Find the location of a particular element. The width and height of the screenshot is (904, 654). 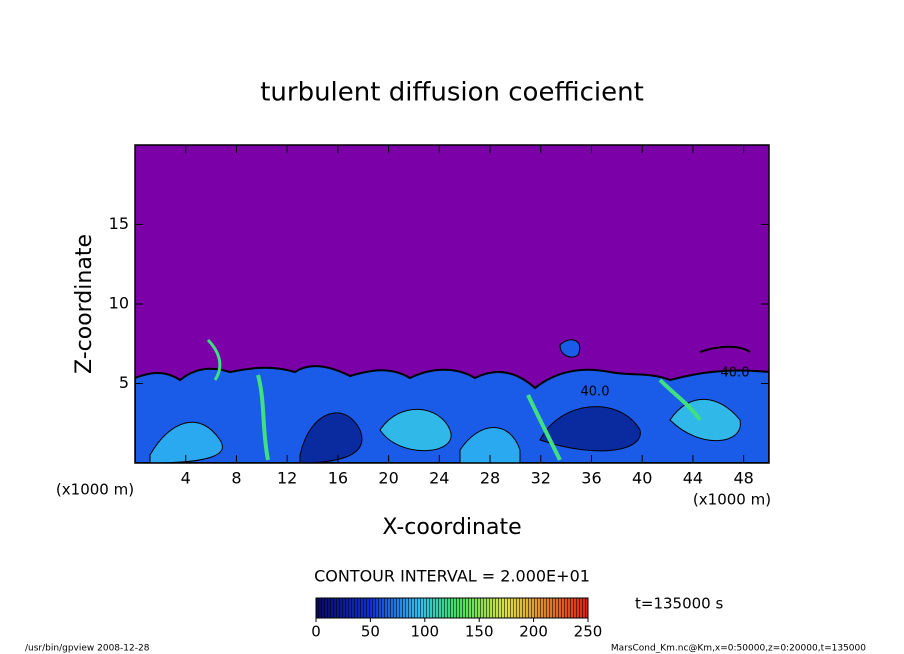

colorbar-tick-label: 50 is located at coordinates (370, 632).